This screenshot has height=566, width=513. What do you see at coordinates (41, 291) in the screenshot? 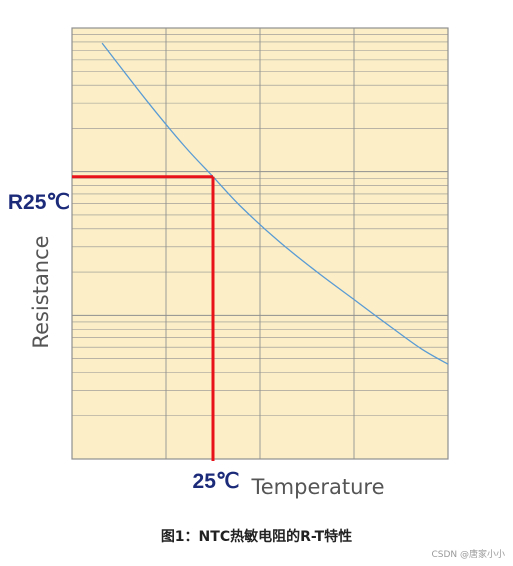
I see `y-axis-title: Resistance` at bounding box center [41, 291].